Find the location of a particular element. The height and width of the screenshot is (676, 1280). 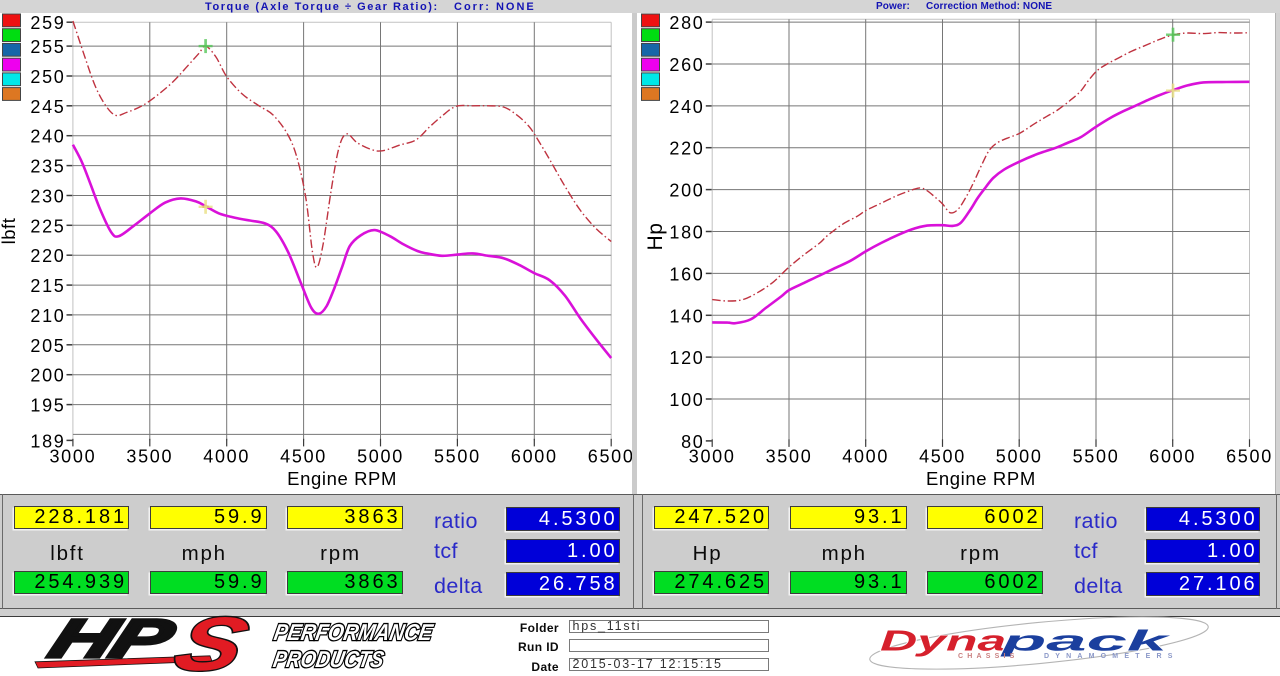

svg-text: lbft is located at coordinates (9, 231).